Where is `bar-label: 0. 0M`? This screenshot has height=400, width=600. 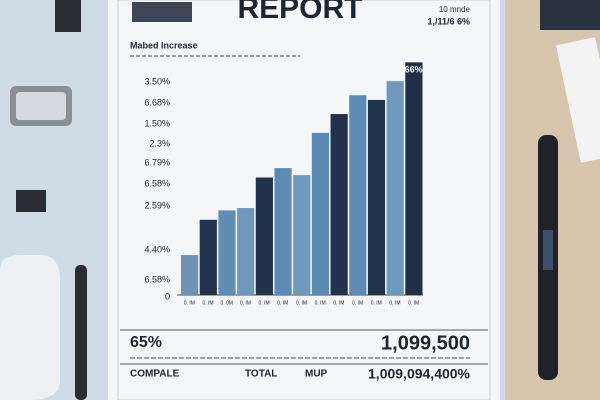
bar-label: 0. 0M is located at coordinates (226, 303).